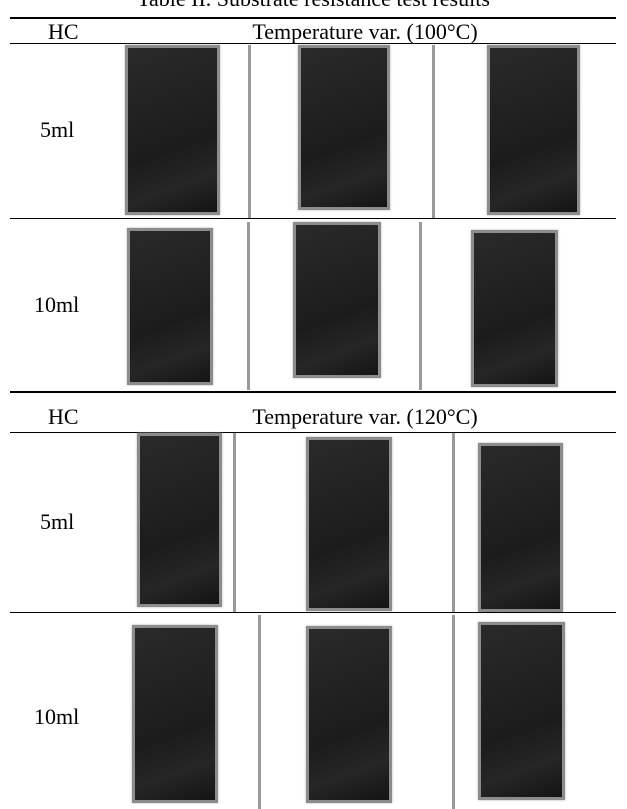 This screenshot has width=627, height=809. Describe the element at coordinates (365, 416) in the screenshot. I see `header-cell: Temperature var. (120°C)` at that location.